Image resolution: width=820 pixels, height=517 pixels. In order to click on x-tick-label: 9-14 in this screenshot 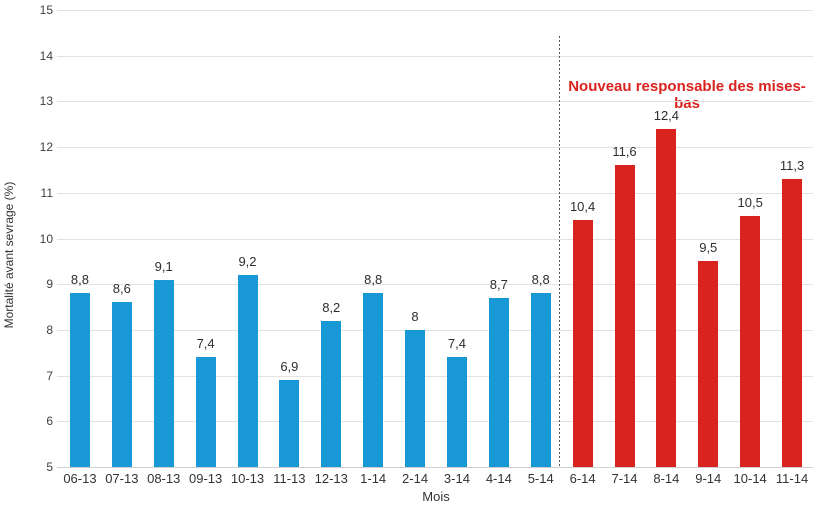, I will do `click(708, 478)`.